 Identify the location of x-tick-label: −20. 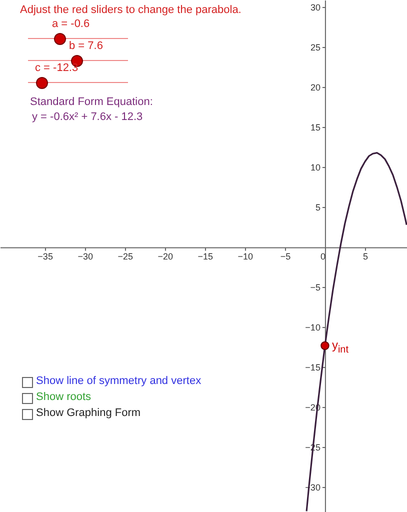
(166, 257).